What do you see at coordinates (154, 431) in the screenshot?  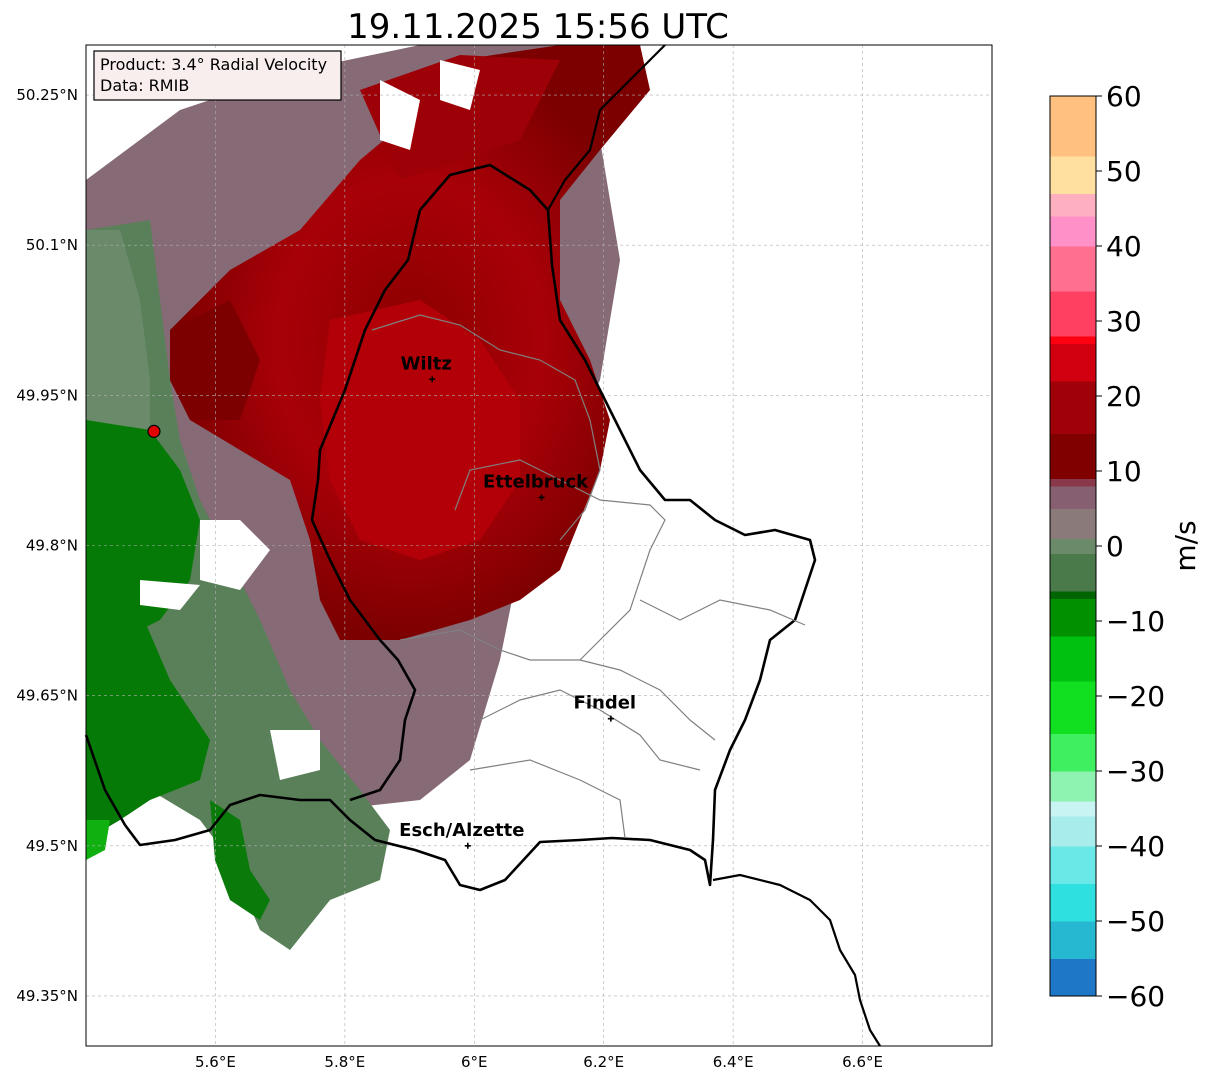 I see `radar-site-marker` at bounding box center [154, 431].